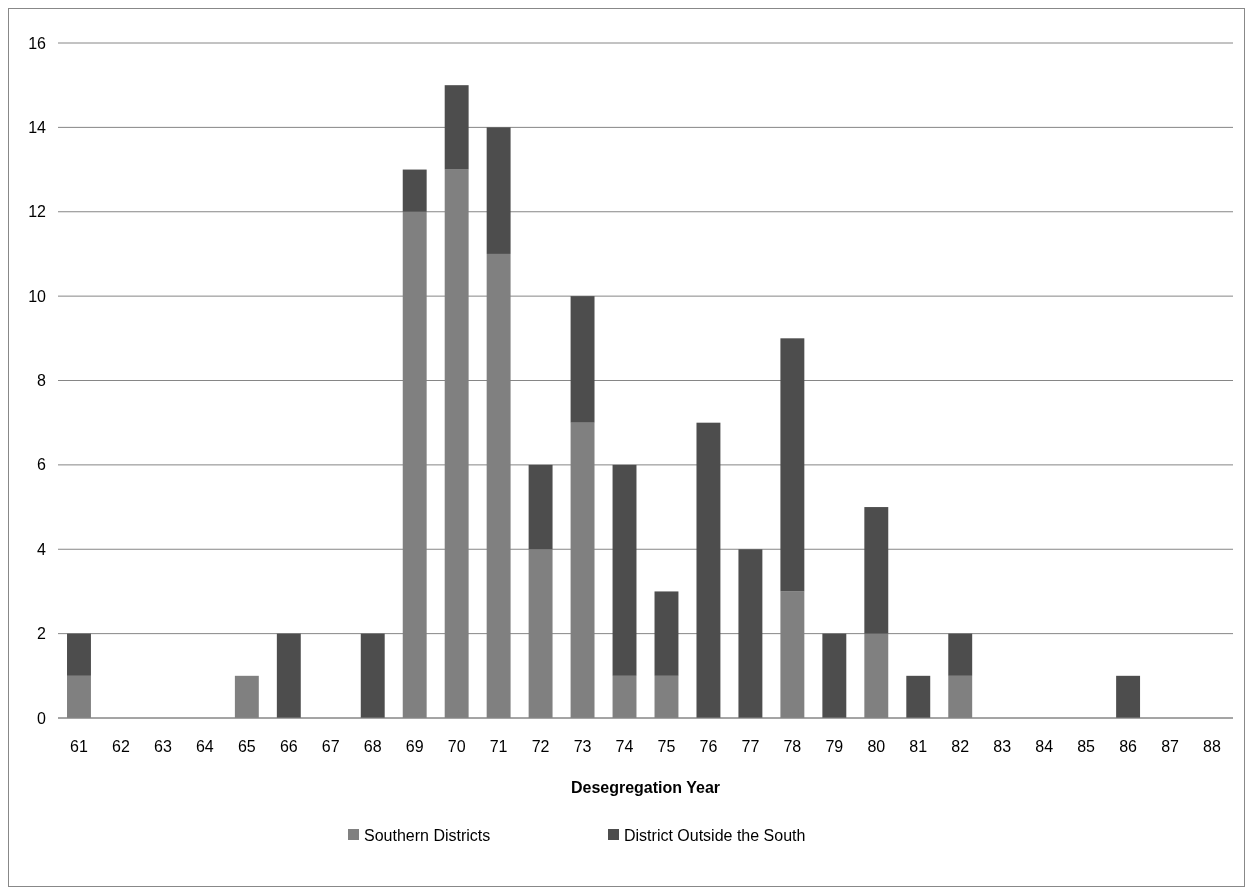 The height and width of the screenshot is (895, 1253). What do you see at coordinates (624, 746) in the screenshot?
I see `x-tick-label: 74` at bounding box center [624, 746].